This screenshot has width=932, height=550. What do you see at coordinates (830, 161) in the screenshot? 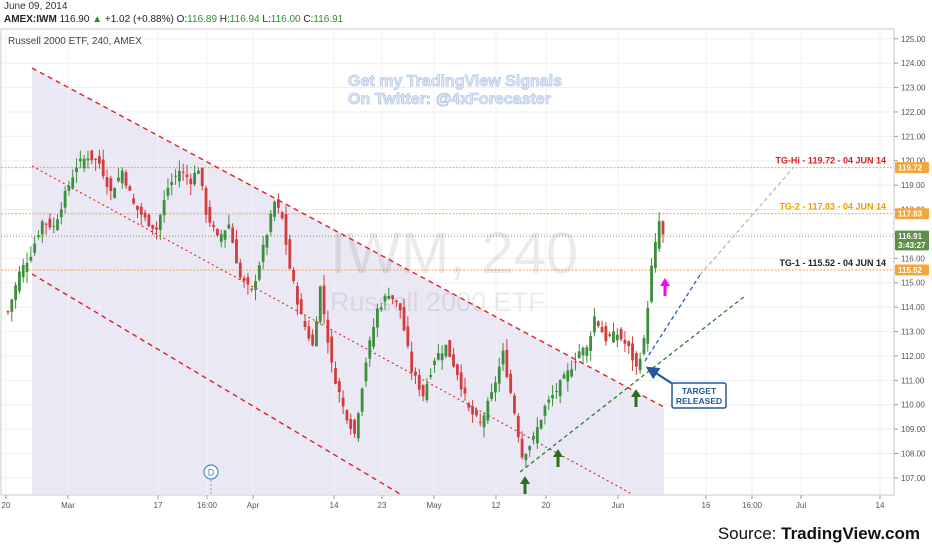
I see `target-label: TG-Hi - 119.72 - 04 JUN 14` at bounding box center [830, 161].